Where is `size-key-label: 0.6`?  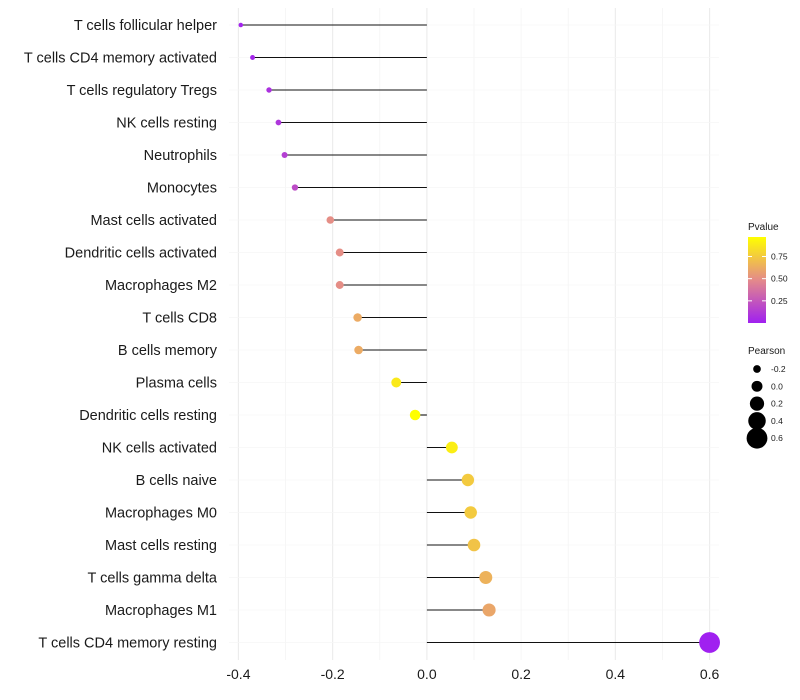 size-key-label: 0.6 is located at coordinates (777, 438).